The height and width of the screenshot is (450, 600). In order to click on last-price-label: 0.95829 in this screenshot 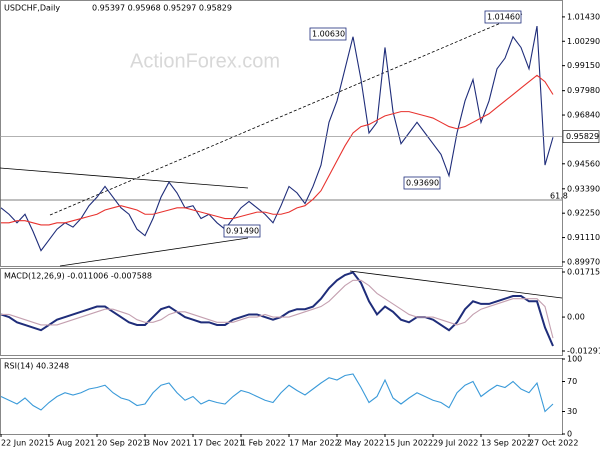, I will do `click(582, 136)`.